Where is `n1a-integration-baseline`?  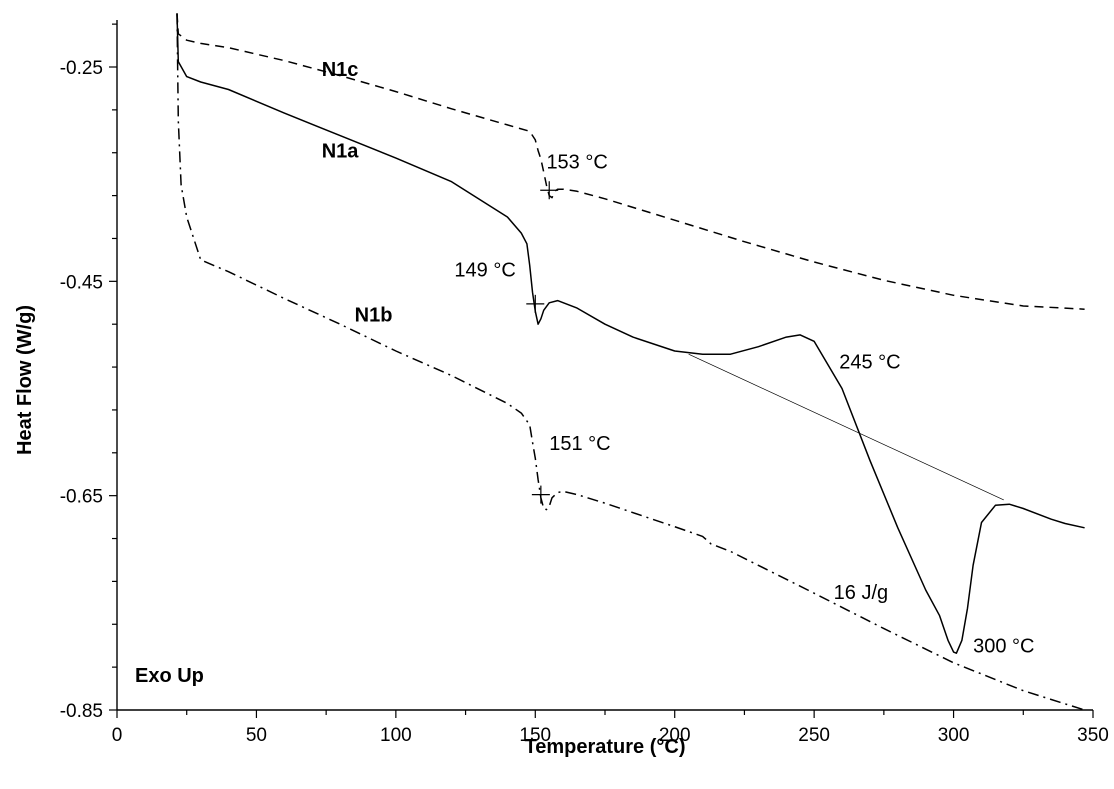
n1a-integration-baseline is located at coordinates (846, 427).